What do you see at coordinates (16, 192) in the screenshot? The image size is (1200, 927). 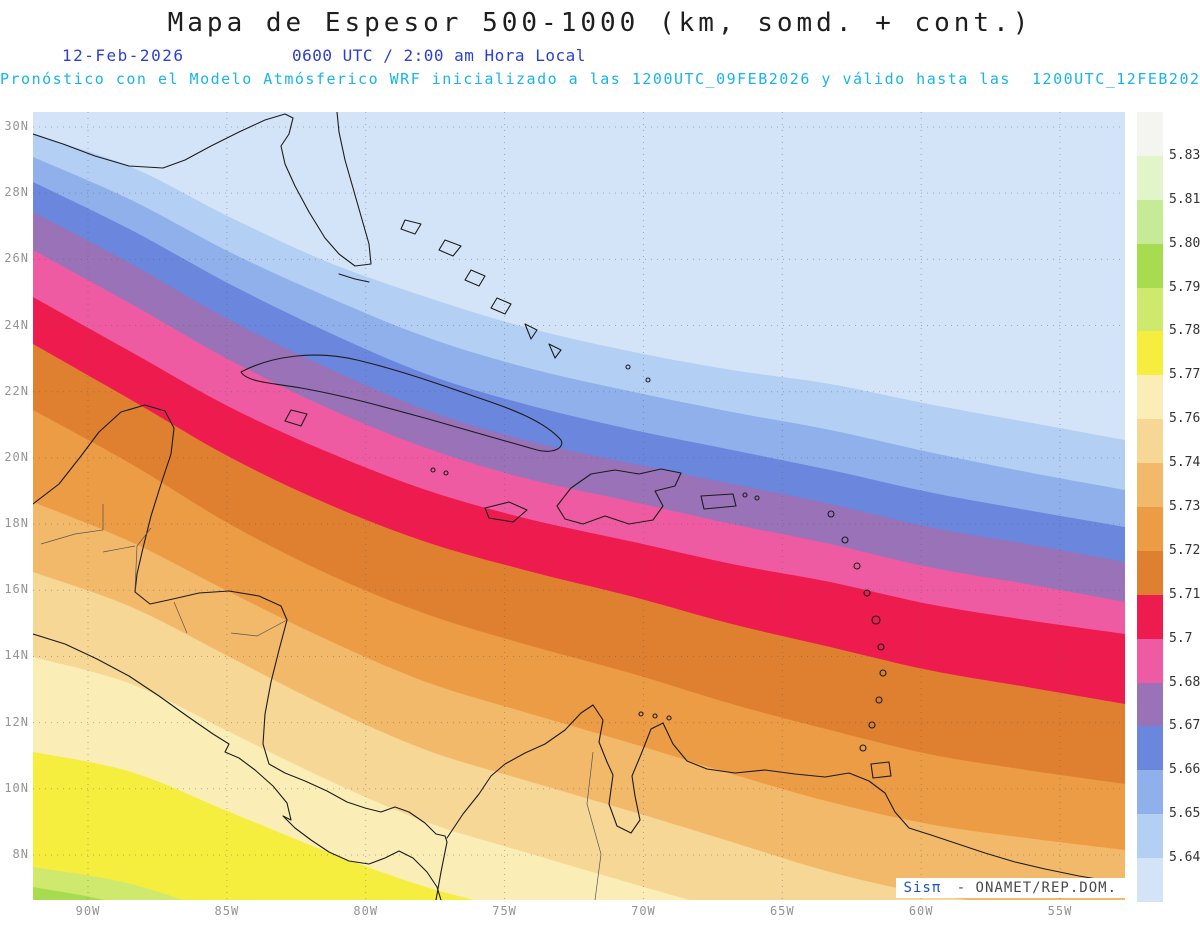 I see `lat-tick-label: 28N` at bounding box center [16, 192].